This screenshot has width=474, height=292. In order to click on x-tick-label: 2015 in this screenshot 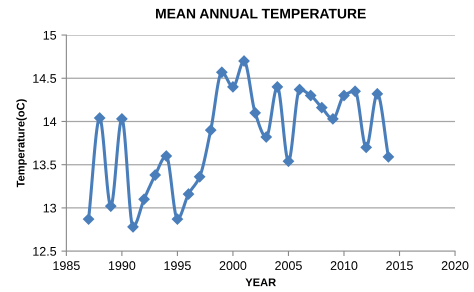, I will do `click(399, 265)`.